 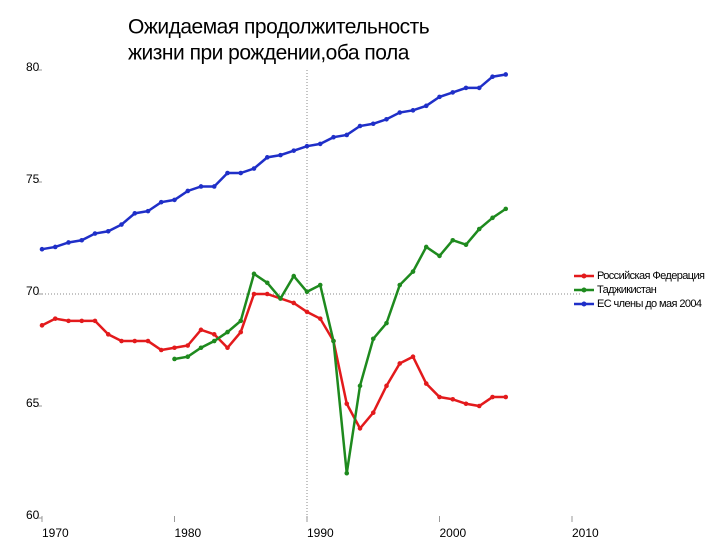 What do you see at coordinates (33, 67) in the screenshot?
I see `y-tick-label: 80` at bounding box center [33, 67].